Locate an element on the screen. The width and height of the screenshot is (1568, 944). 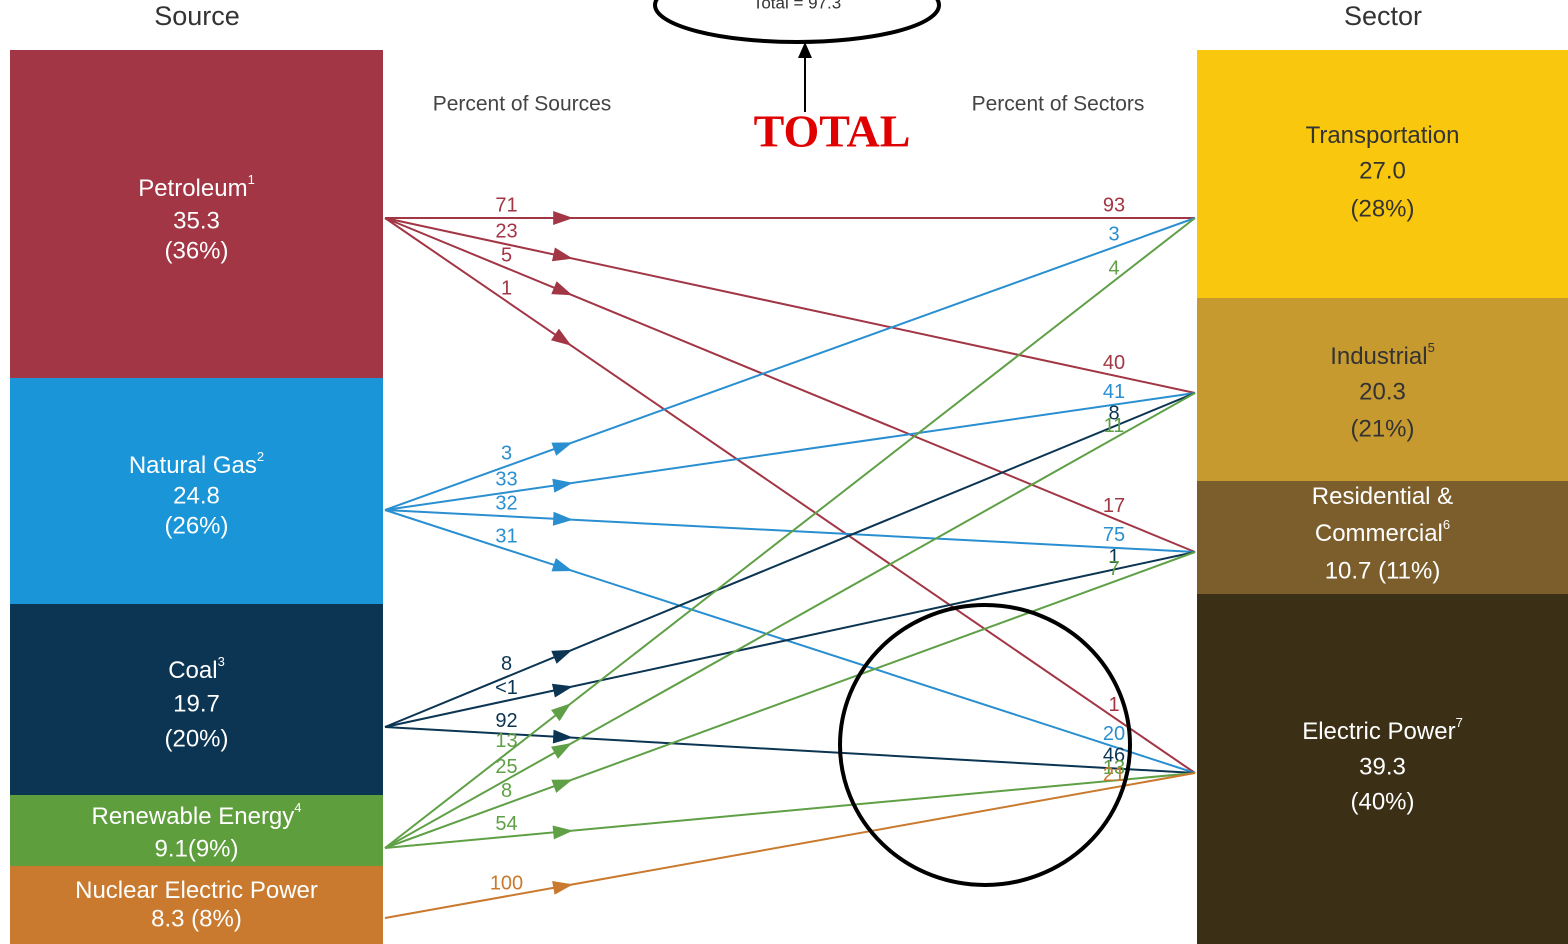
name-text: Electric Power is located at coordinates (1378, 731).